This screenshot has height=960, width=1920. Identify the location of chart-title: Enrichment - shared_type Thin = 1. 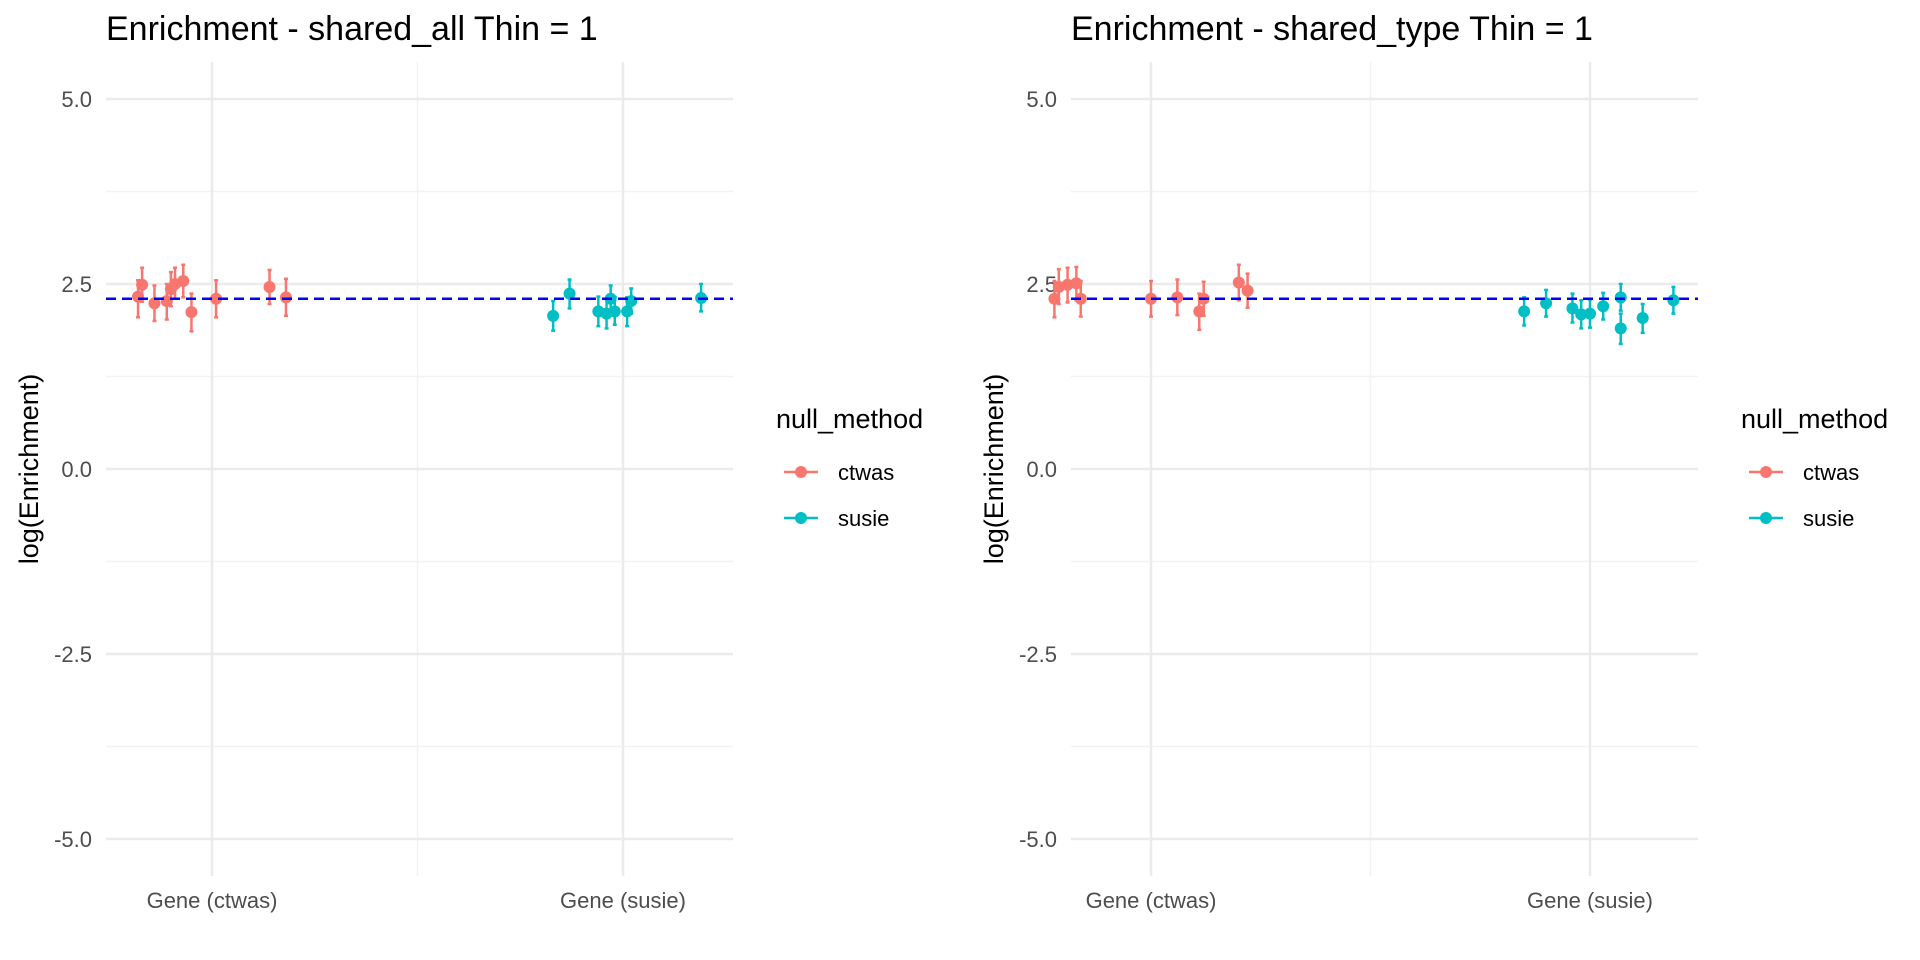
(1332, 29).